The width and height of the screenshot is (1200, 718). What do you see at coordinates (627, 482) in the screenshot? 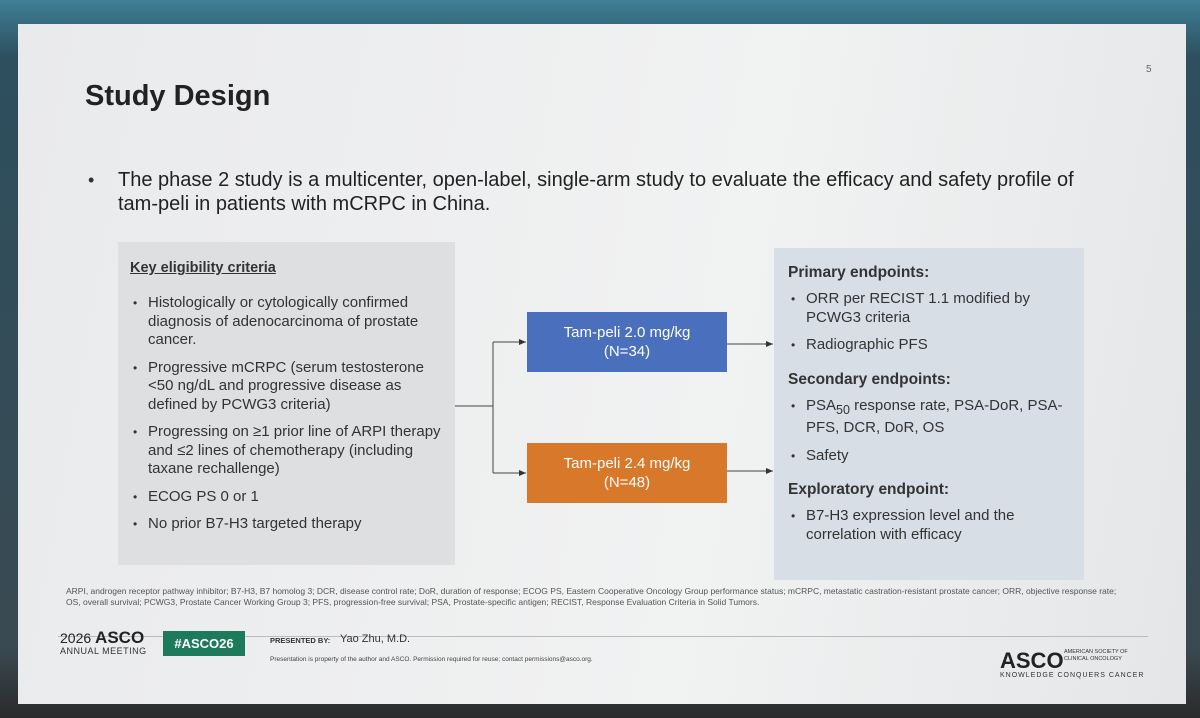
I see `arm-n: (N=48)` at bounding box center [627, 482].